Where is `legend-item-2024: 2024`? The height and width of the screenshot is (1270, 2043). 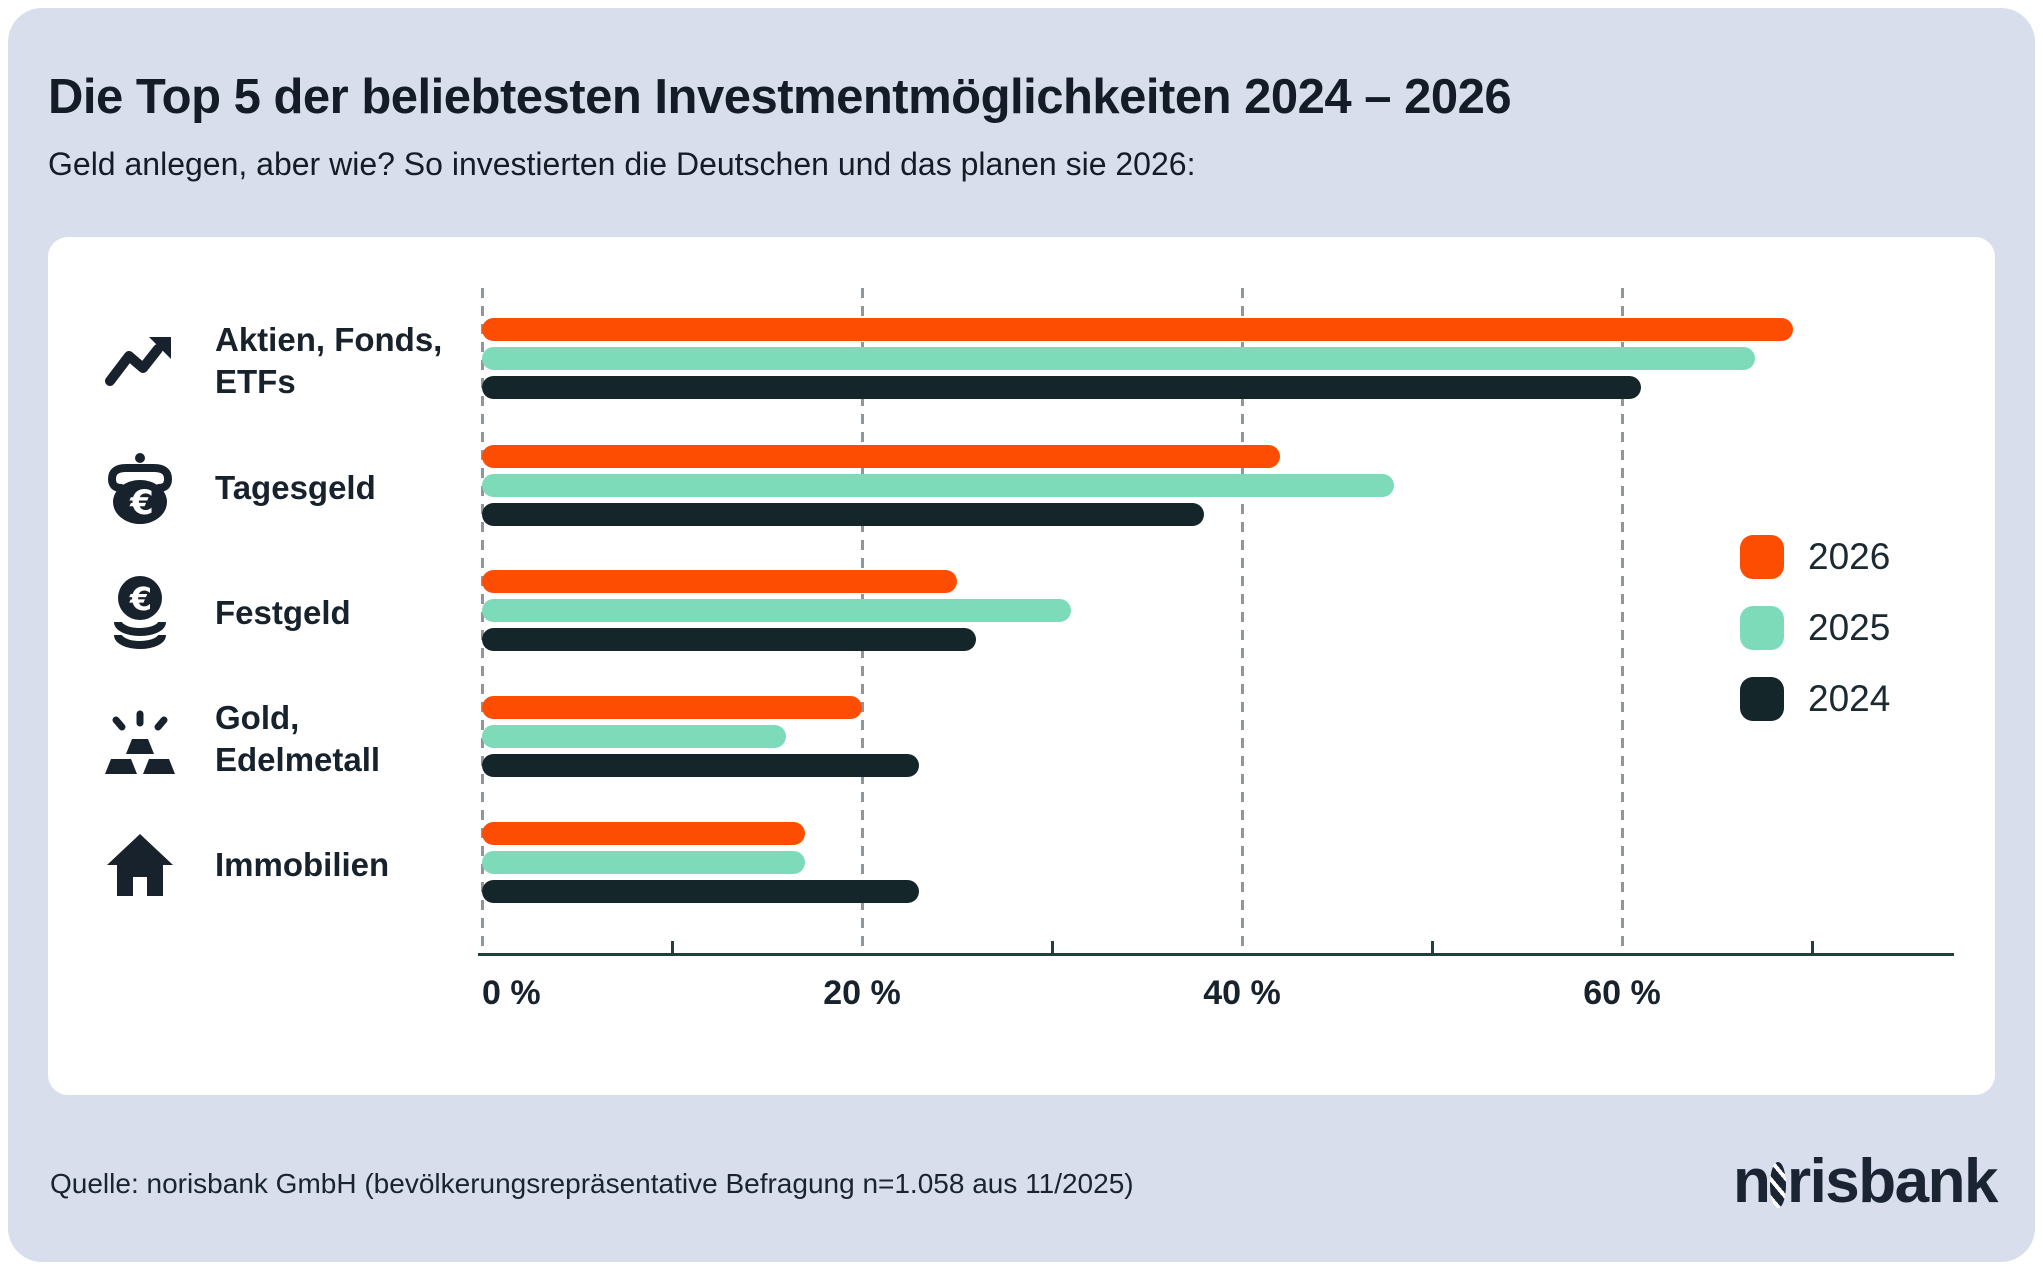
legend-item-2024: 2024 is located at coordinates (1815, 699).